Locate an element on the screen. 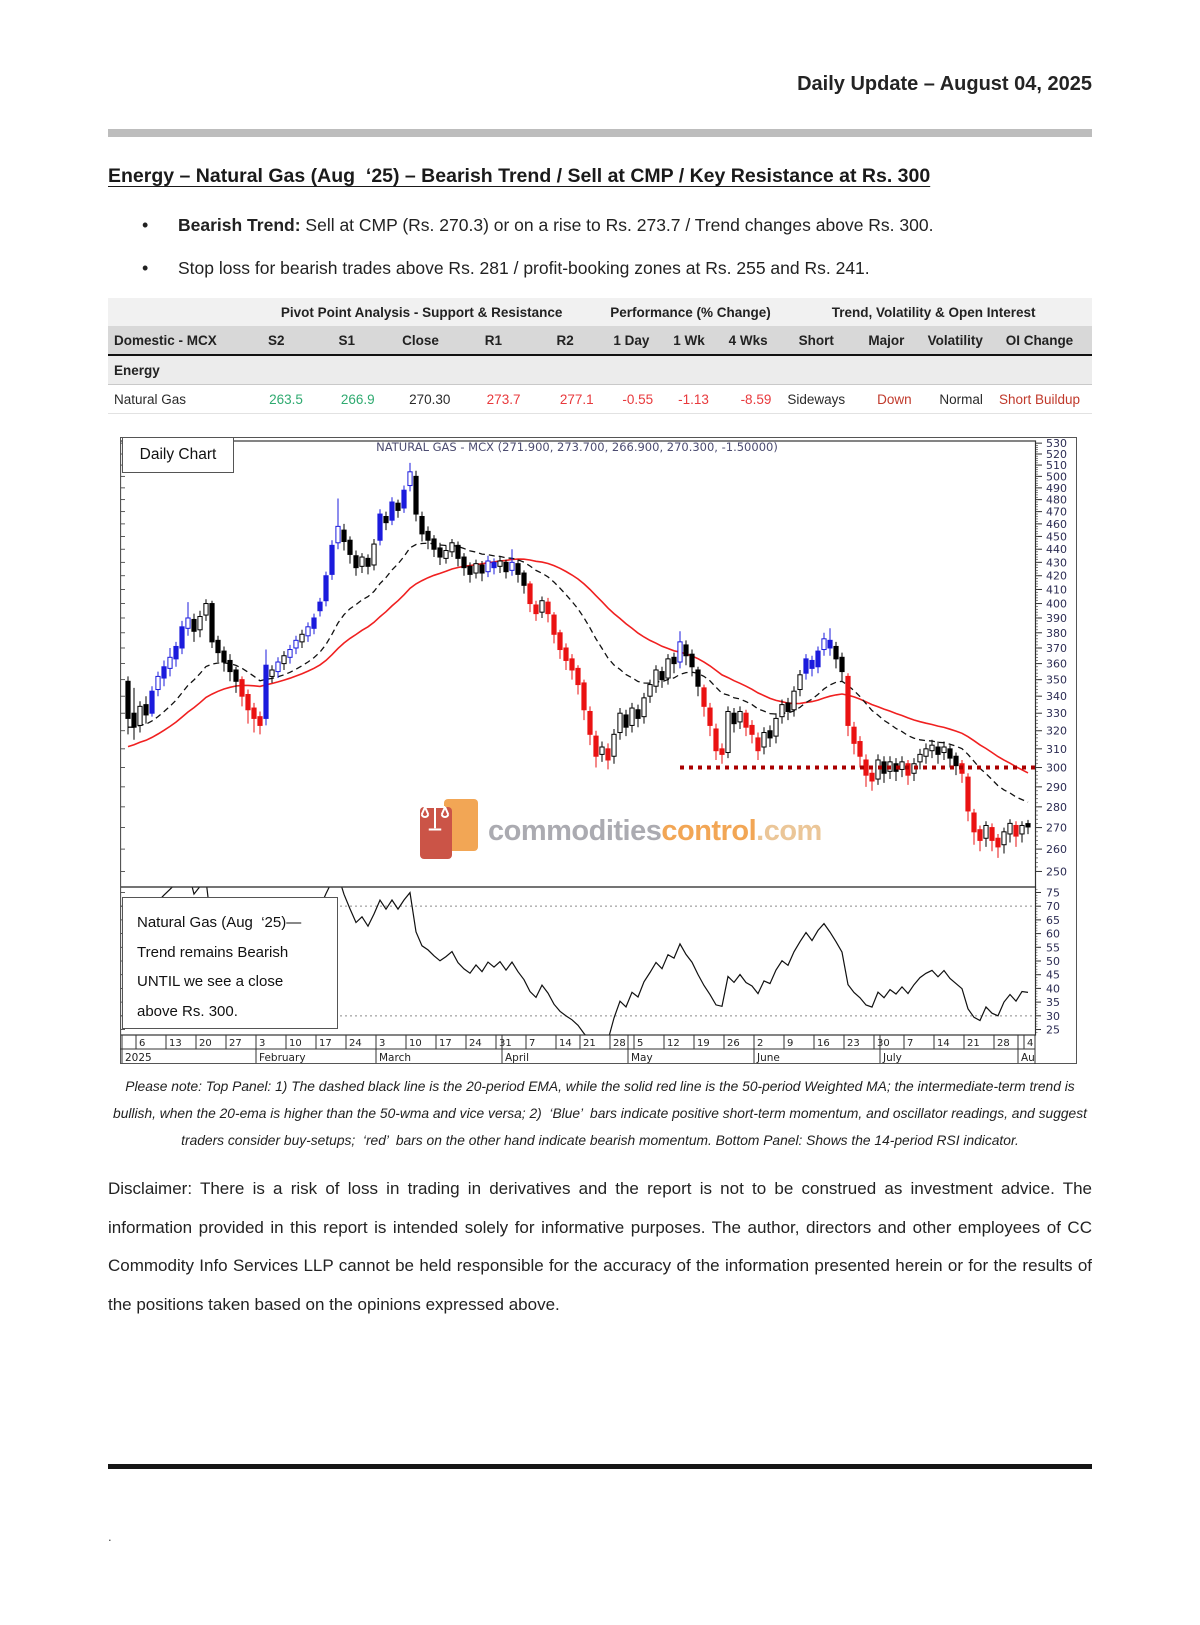  trailing-period: . is located at coordinates (110, 1536).